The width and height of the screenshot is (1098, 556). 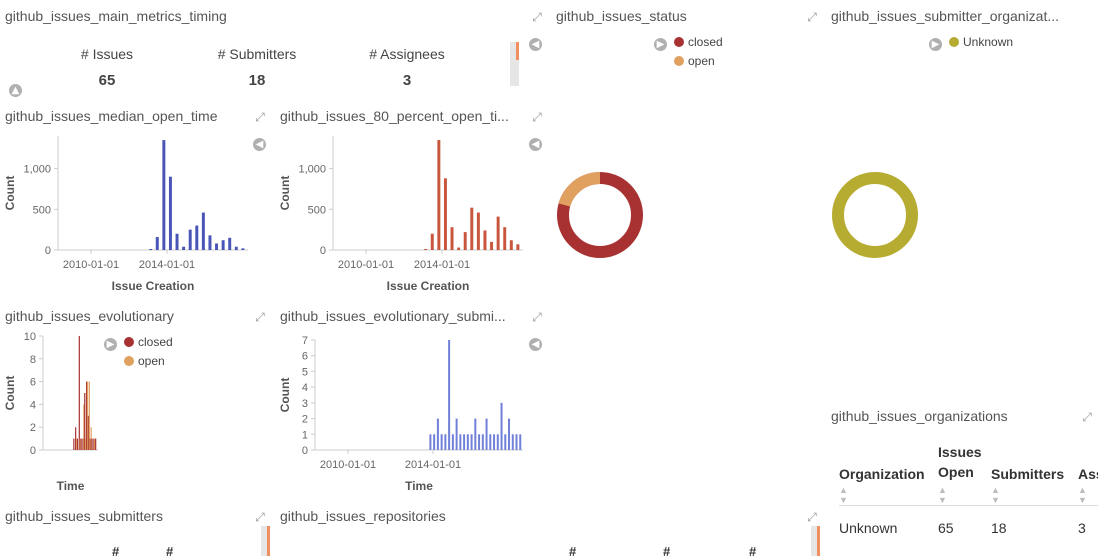 I want to click on metric-submitters: # Submitters 18, so click(x=257, y=66).